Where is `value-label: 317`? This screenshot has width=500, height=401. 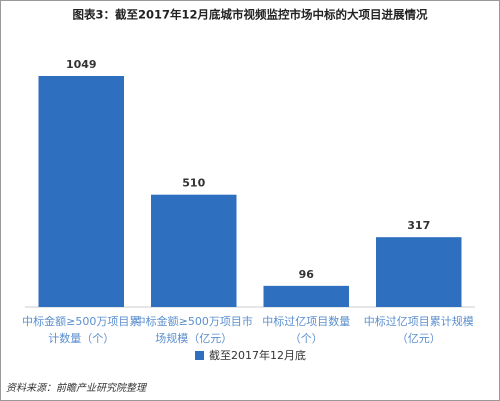 value-label: 317 is located at coordinates (418, 225).